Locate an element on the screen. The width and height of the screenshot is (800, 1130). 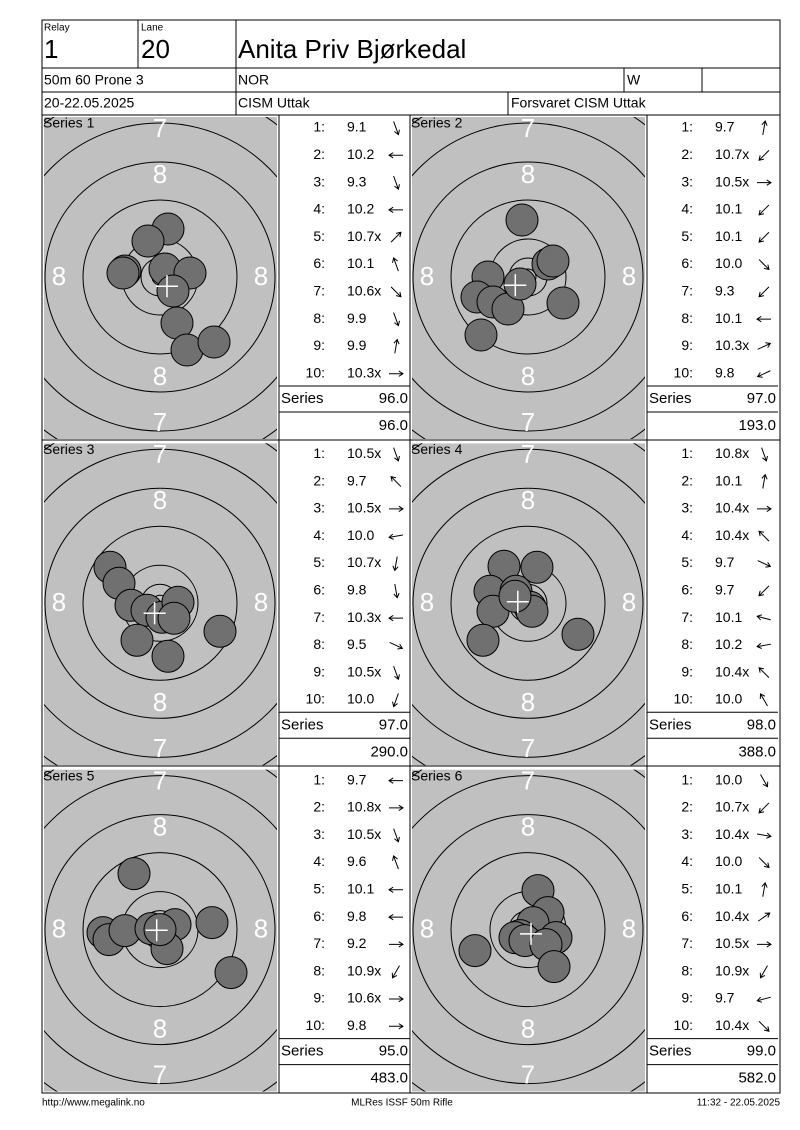
shot-score: 10.9x is located at coordinates (732, 970).